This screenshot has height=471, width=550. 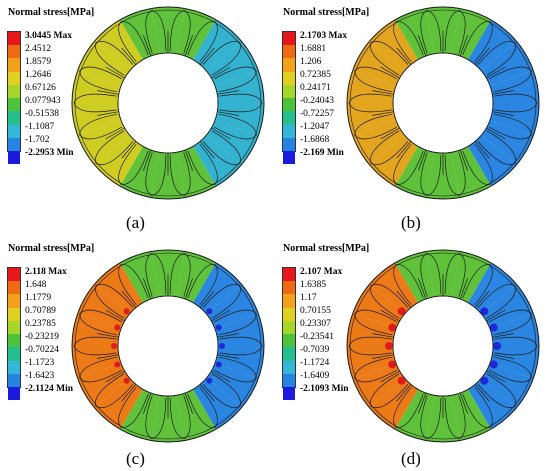 What do you see at coordinates (49, 153) in the screenshot?
I see `legend-label-min: -2.2953 Min` at bounding box center [49, 153].